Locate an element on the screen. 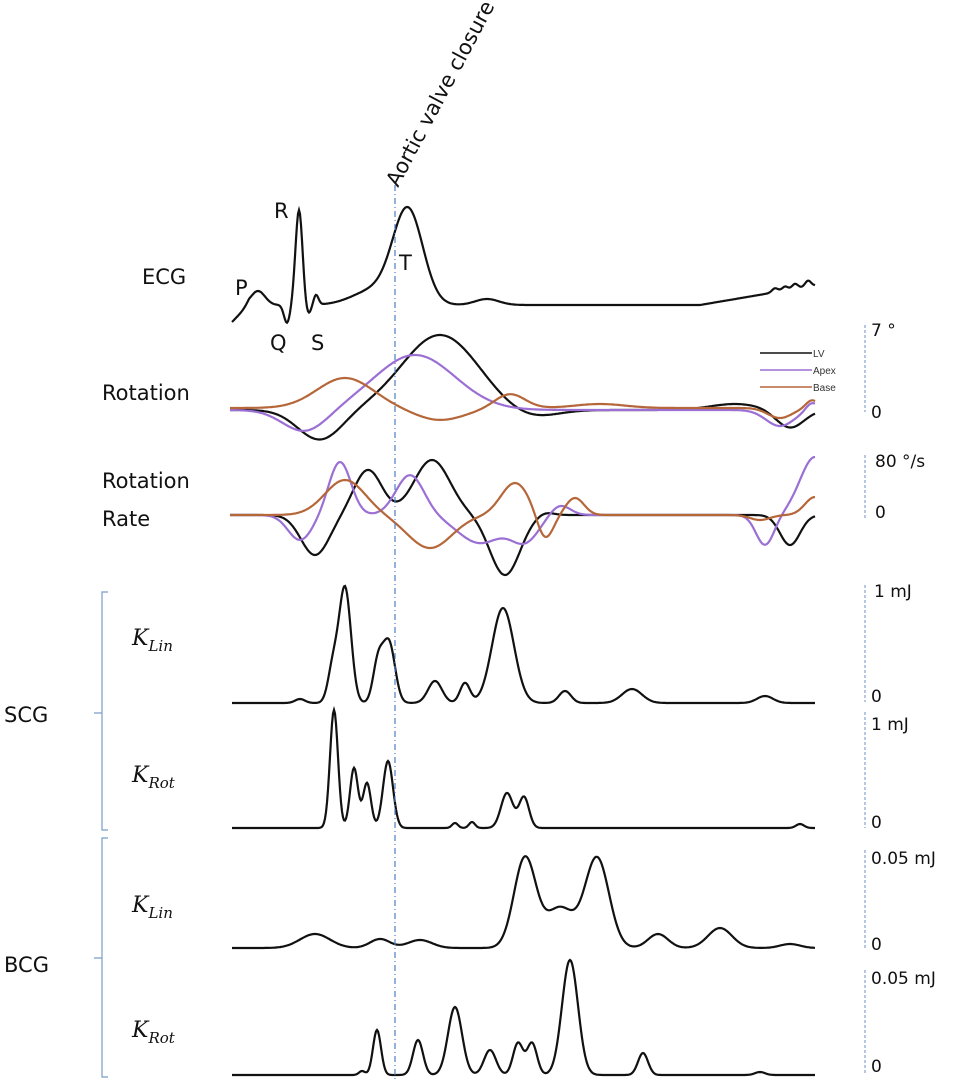  bcg-klin-scale-top: 0.05 mJ is located at coordinates (903, 859).